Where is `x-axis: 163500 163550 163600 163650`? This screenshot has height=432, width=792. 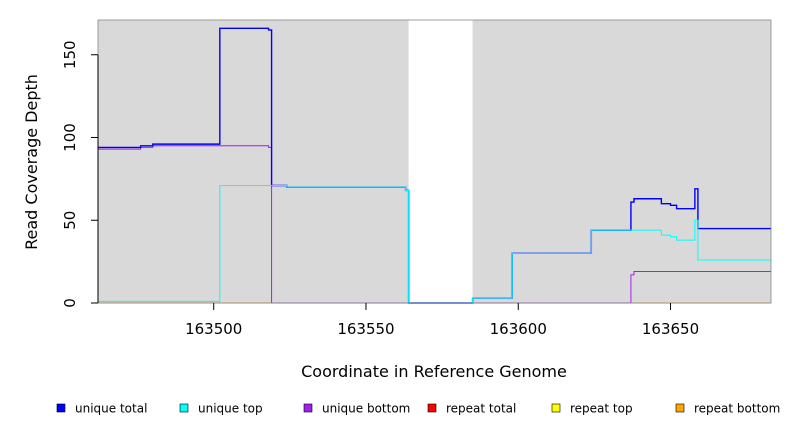 x-axis: 163500 163550 163600 163650 is located at coordinates (442, 320).